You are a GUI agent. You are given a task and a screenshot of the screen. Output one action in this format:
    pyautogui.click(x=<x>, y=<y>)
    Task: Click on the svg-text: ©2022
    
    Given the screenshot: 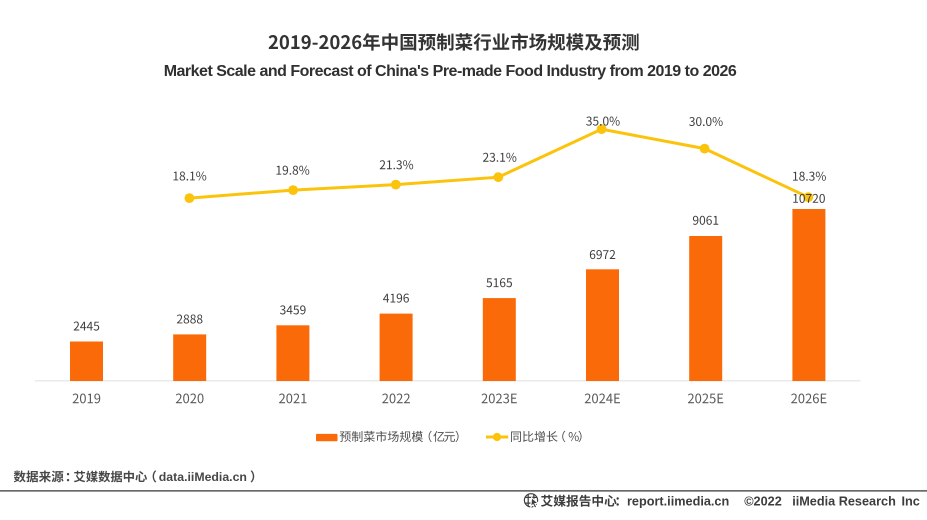 What is the action you would take?
    pyautogui.click(x=763, y=502)
    